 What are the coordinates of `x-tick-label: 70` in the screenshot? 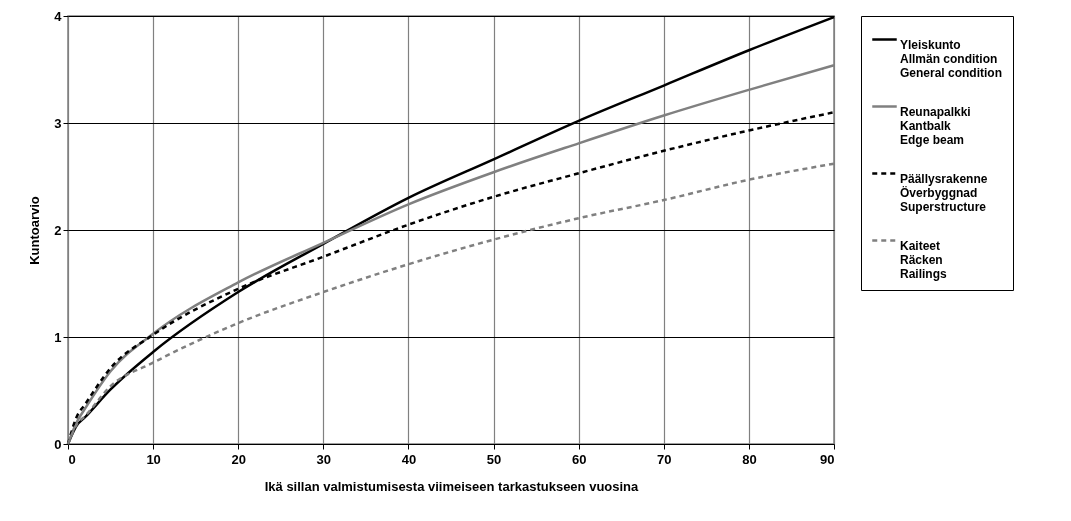 It's located at (664, 459).